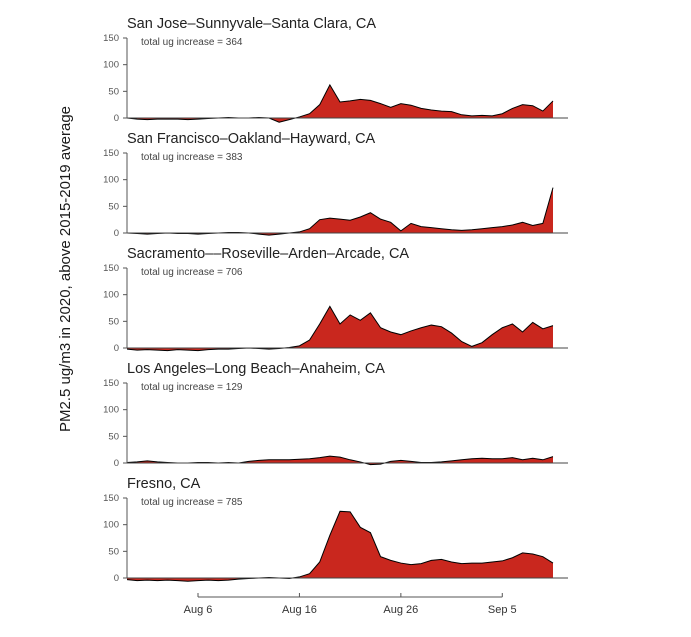  Describe the element at coordinates (256, 369) in the screenshot. I see `panel-title: Los Angeles–Long Beach–Anaheim, CA` at that location.